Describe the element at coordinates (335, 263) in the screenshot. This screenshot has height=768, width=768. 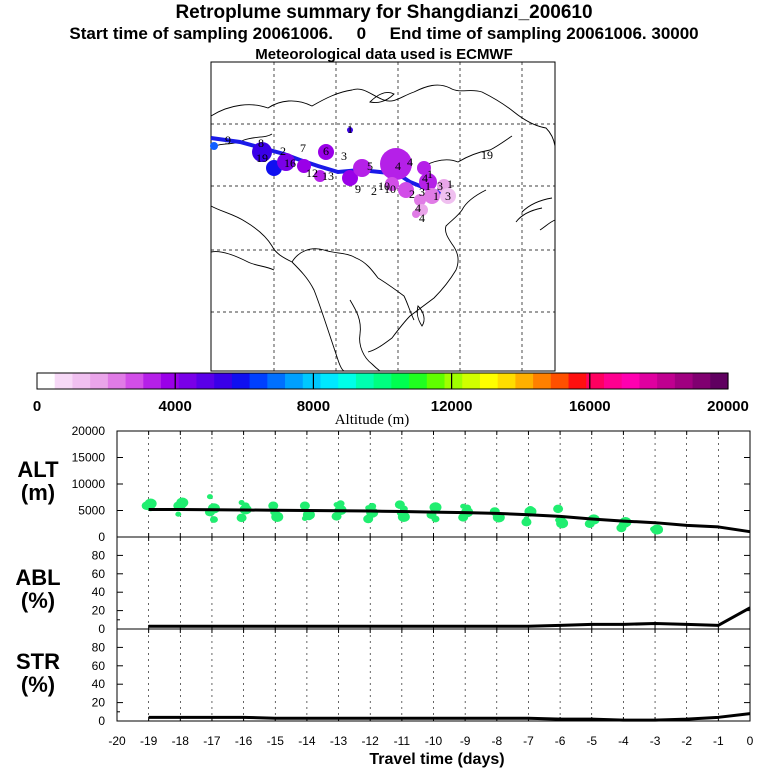
I see `border-myanmar` at that location.